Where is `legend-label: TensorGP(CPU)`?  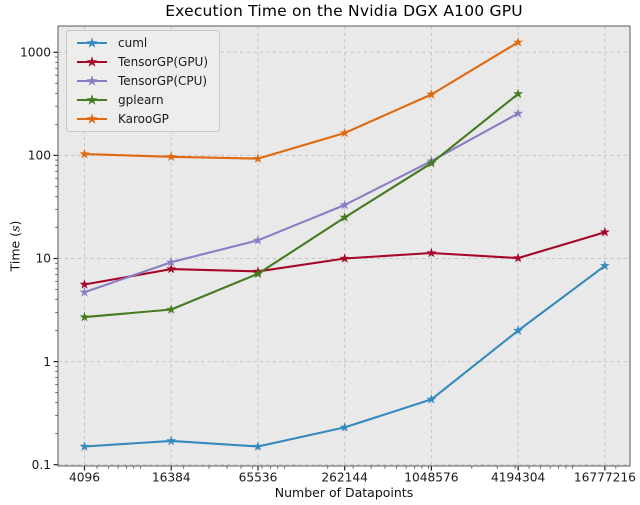
legend-label: TensorGP(CPU) is located at coordinates (163, 80).